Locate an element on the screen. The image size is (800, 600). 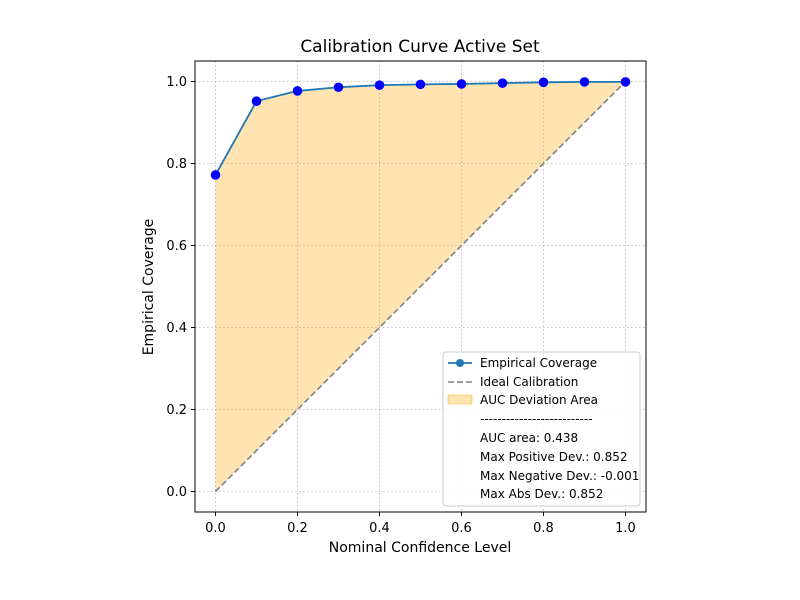
legend-max-negative: Max Negative Dev.: -0.001 is located at coordinates (559, 476).